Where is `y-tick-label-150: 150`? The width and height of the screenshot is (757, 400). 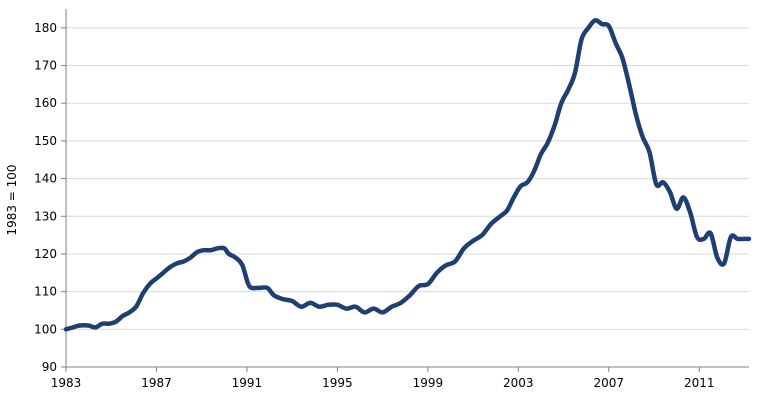
y-tick-label-150: 150 is located at coordinates (45, 141).